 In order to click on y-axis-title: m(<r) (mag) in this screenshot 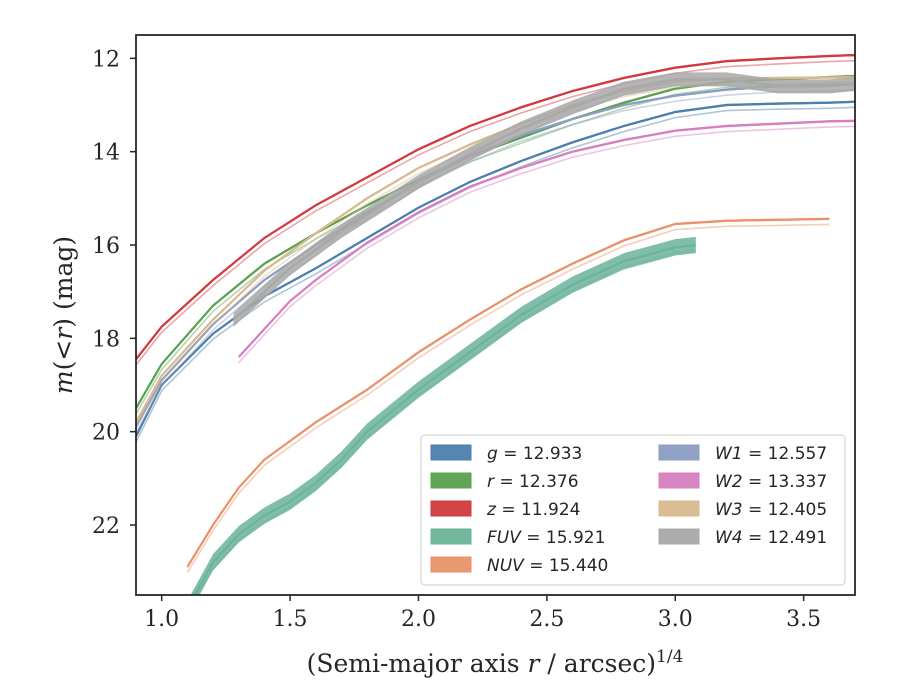, I will do `click(63, 315)`.